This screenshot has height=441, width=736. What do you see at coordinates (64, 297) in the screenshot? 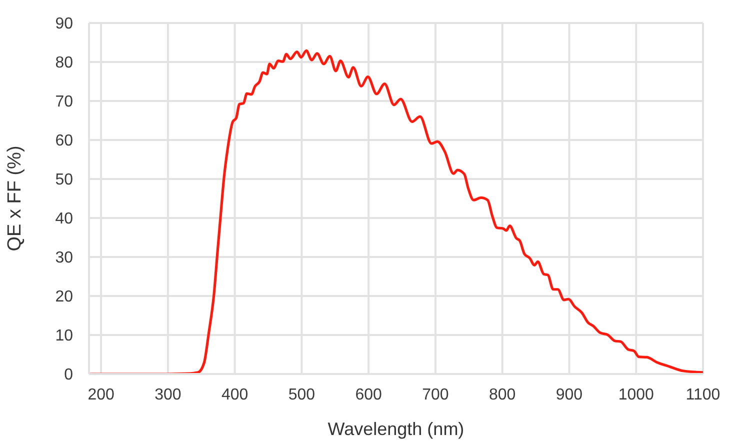
I see `y-tick-label: 20` at bounding box center [64, 297].